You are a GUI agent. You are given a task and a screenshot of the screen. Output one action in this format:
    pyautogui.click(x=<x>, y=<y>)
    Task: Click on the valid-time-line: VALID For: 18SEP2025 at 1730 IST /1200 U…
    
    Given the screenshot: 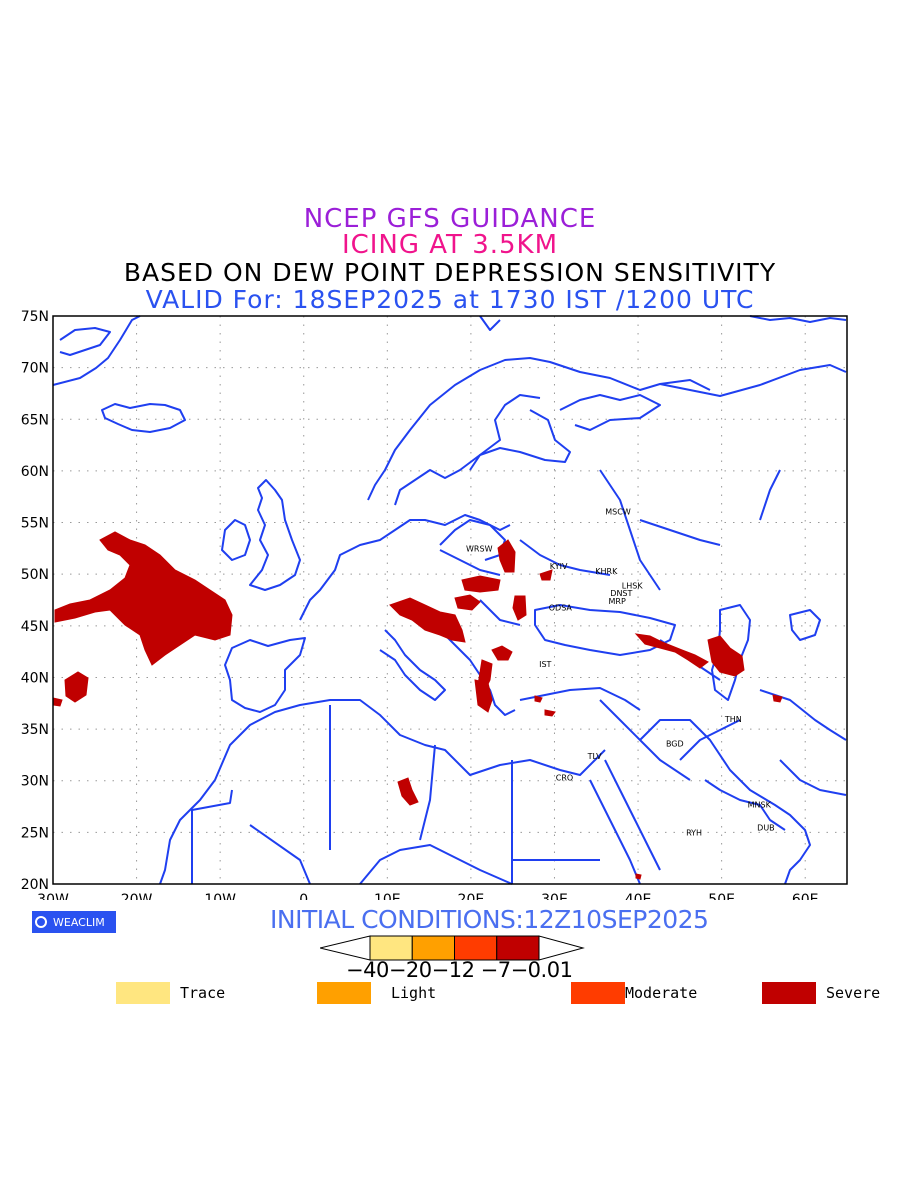 What is the action you would take?
    pyautogui.click(x=450, y=299)
    